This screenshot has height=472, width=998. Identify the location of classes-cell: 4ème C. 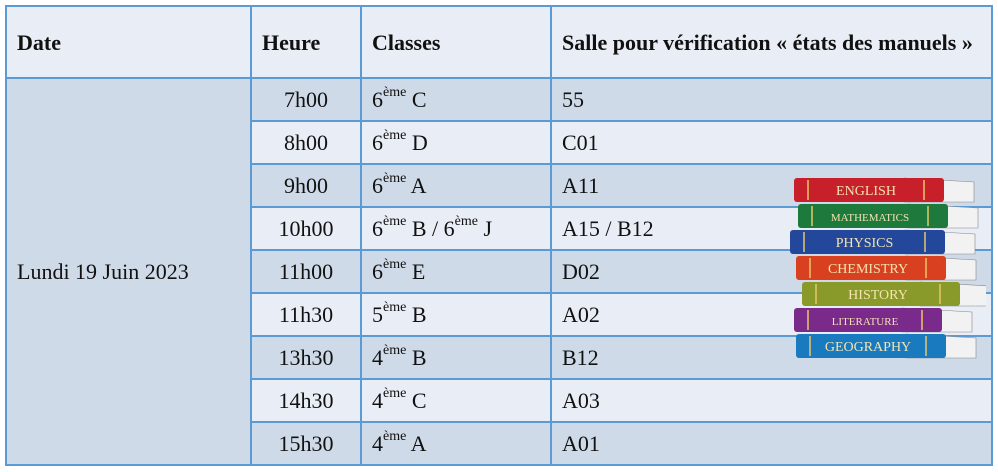
(456, 400).